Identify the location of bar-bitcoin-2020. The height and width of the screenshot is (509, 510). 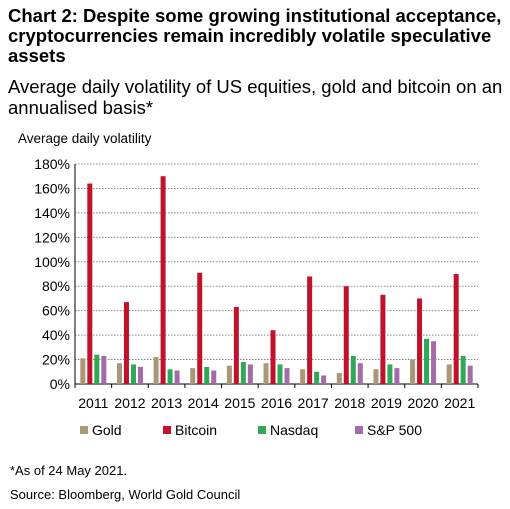
(420, 341).